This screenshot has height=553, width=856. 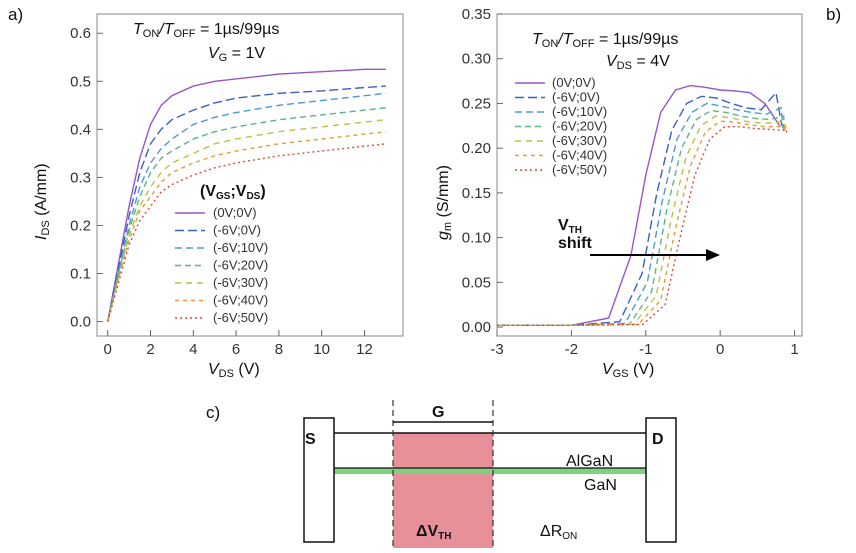 What do you see at coordinates (476, 327) in the screenshot?
I see `chartB-ytick-label: 0.00` at bounding box center [476, 327].